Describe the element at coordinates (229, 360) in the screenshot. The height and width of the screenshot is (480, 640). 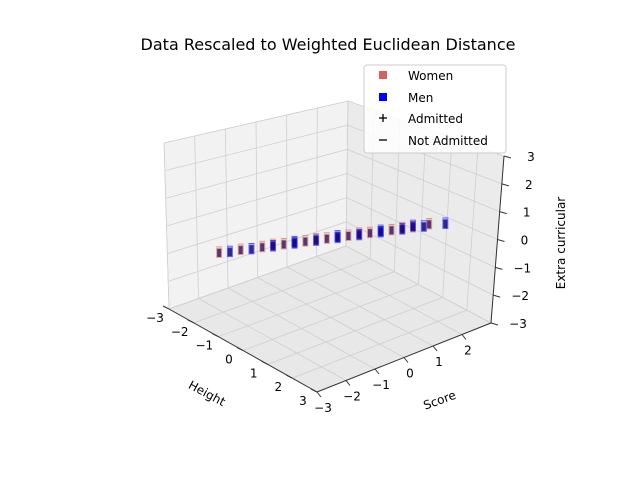
I see `x-tick-label: 0` at that location.